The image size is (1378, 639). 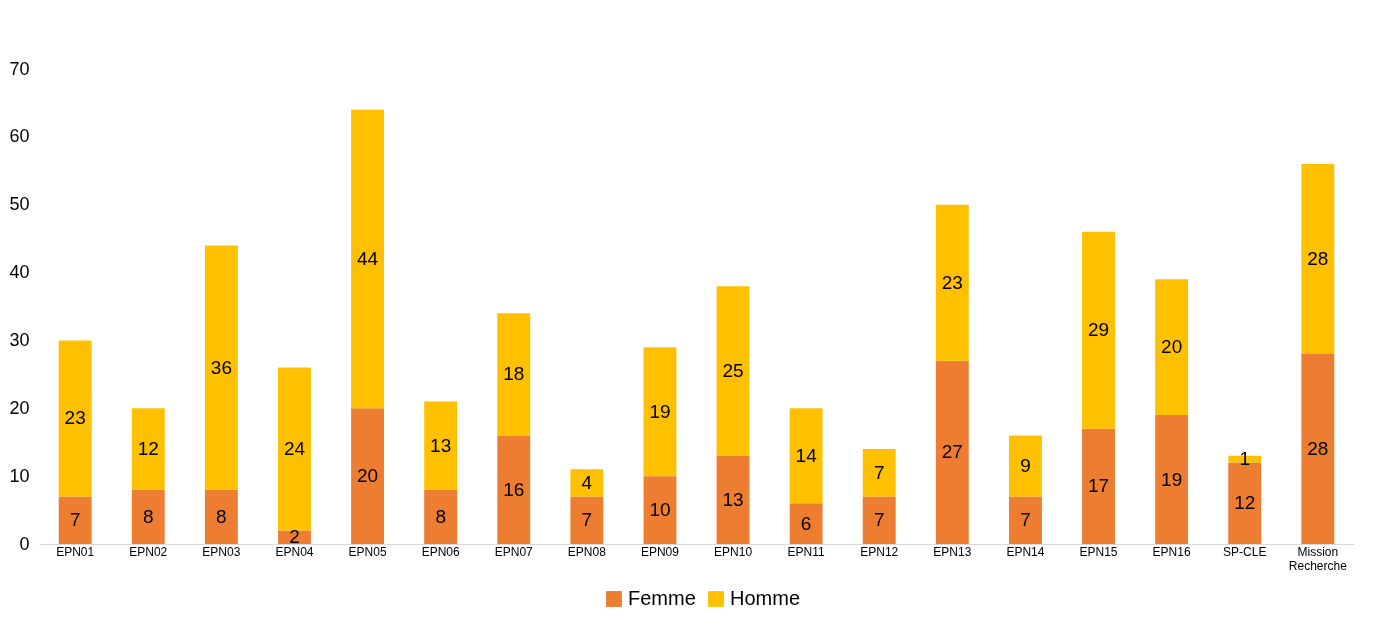 What do you see at coordinates (19, 68) in the screenshot?
I see `y-tick-label: 70` at bounding box center [19, 68].